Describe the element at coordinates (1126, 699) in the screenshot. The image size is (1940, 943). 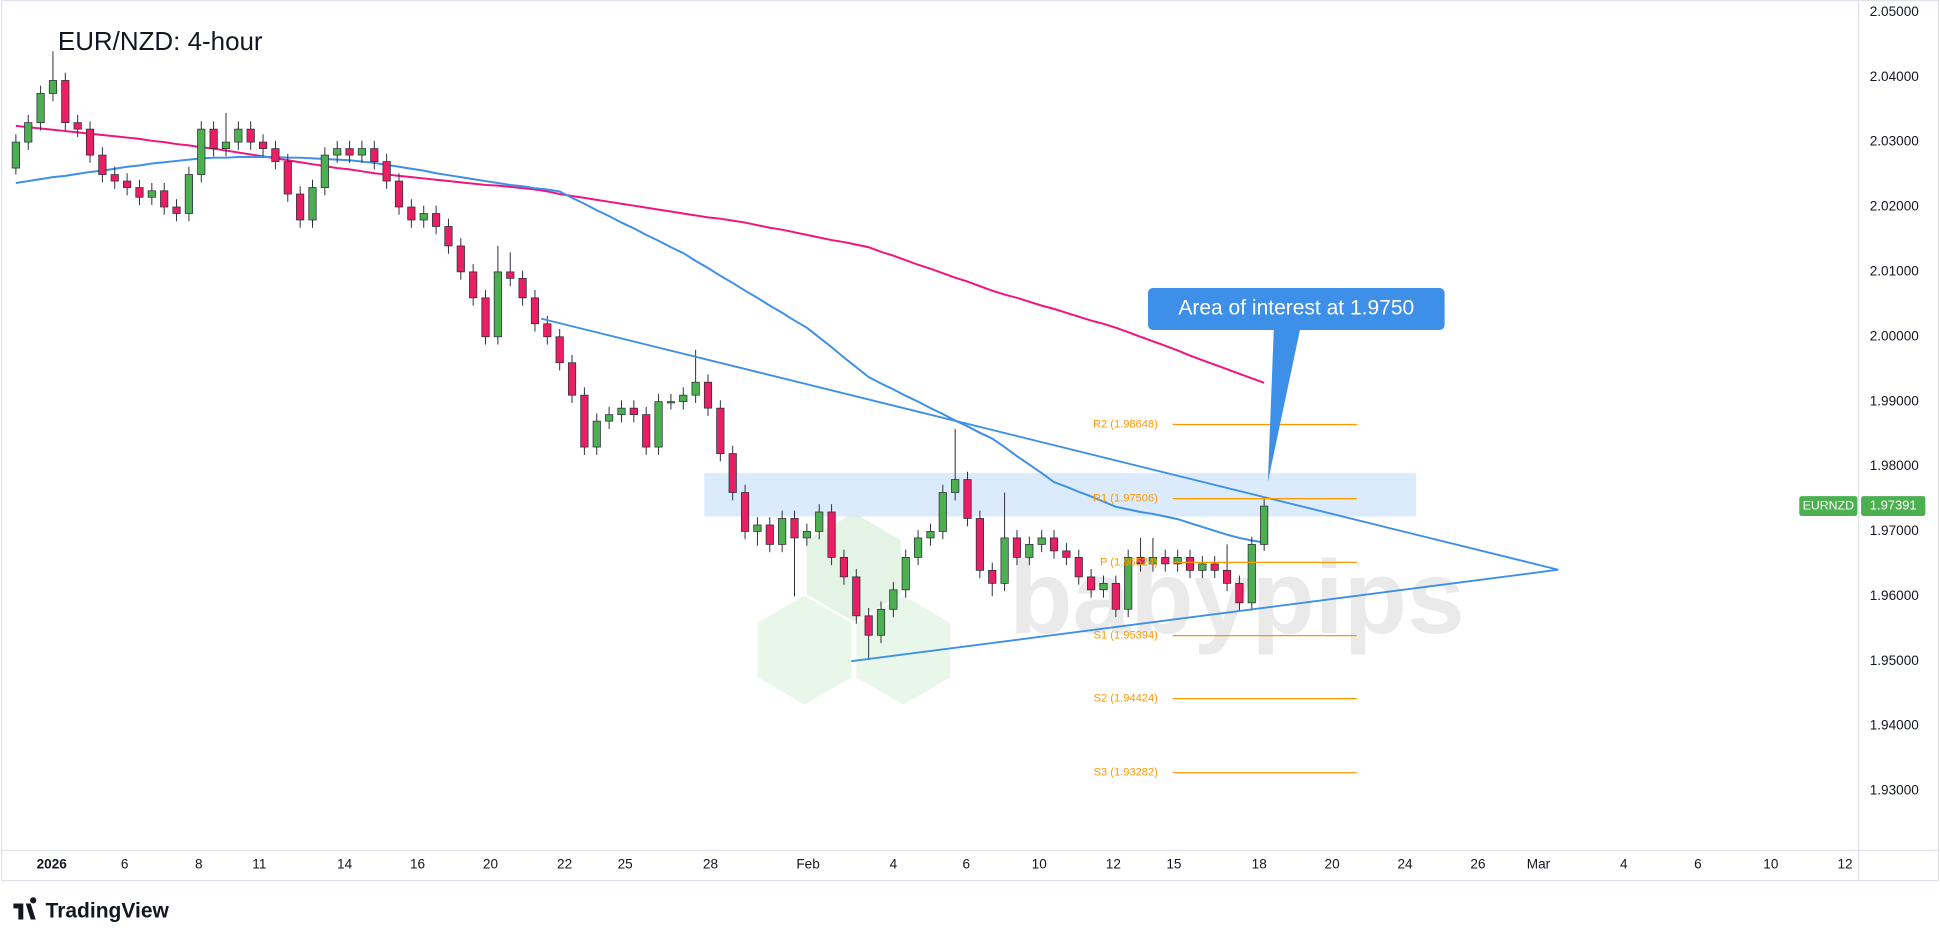
I see `pivot-label: S2 (1.94424)` at that location.